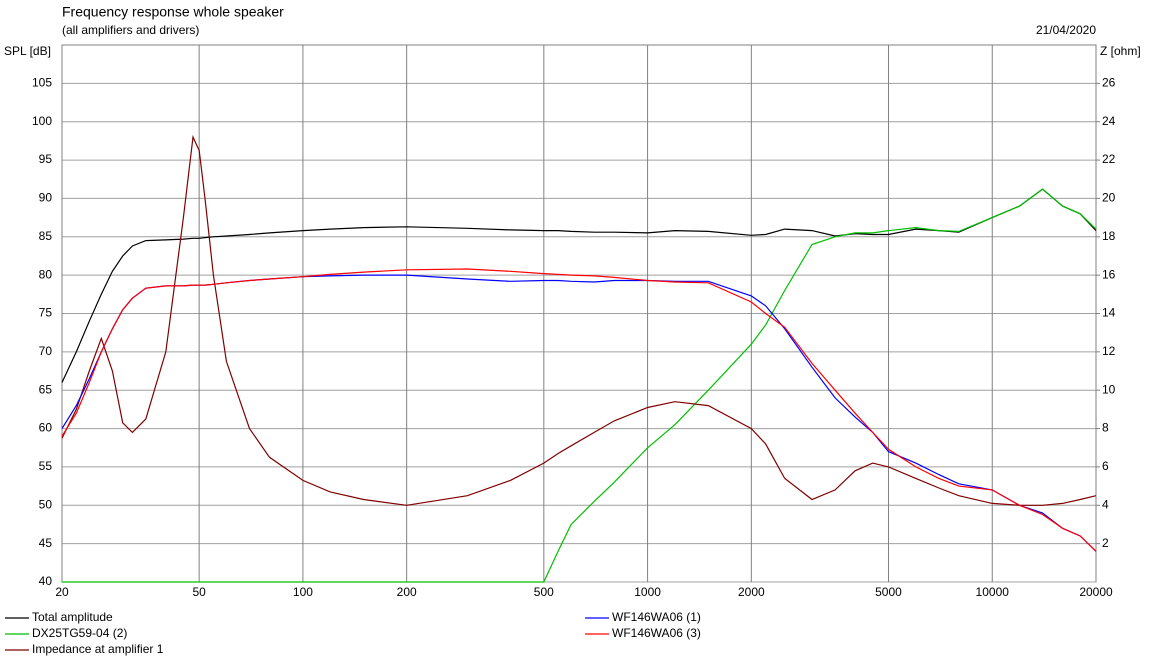 Image resolution: width=1151 pixels, height=666 pixels. Describe the element at coordinates (42, 83) in the screenshot. I see `y-tick-label: 105` at that location.